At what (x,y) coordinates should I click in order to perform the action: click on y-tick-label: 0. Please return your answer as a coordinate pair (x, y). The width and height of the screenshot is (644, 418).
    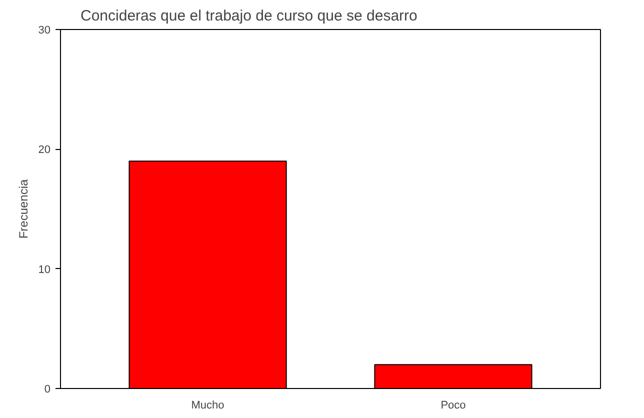
    Looking at the image, I should click on (47, 390).